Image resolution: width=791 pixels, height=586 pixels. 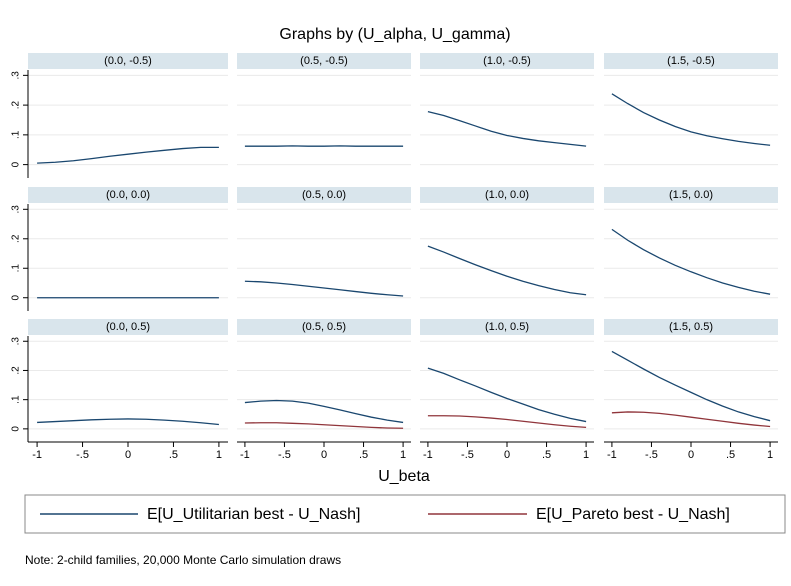 What do you see at coordinates (394, 34) in the screenshot?
I see `chart-title: Graphs by (U_alpha, U_gamma)` at bounding box center [394, 34].